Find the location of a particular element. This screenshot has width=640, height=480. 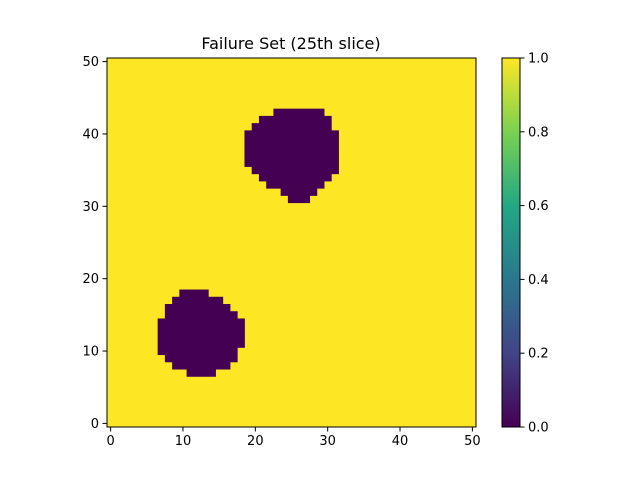

x-tick-label: 40 is located at coordinates (400, 441).